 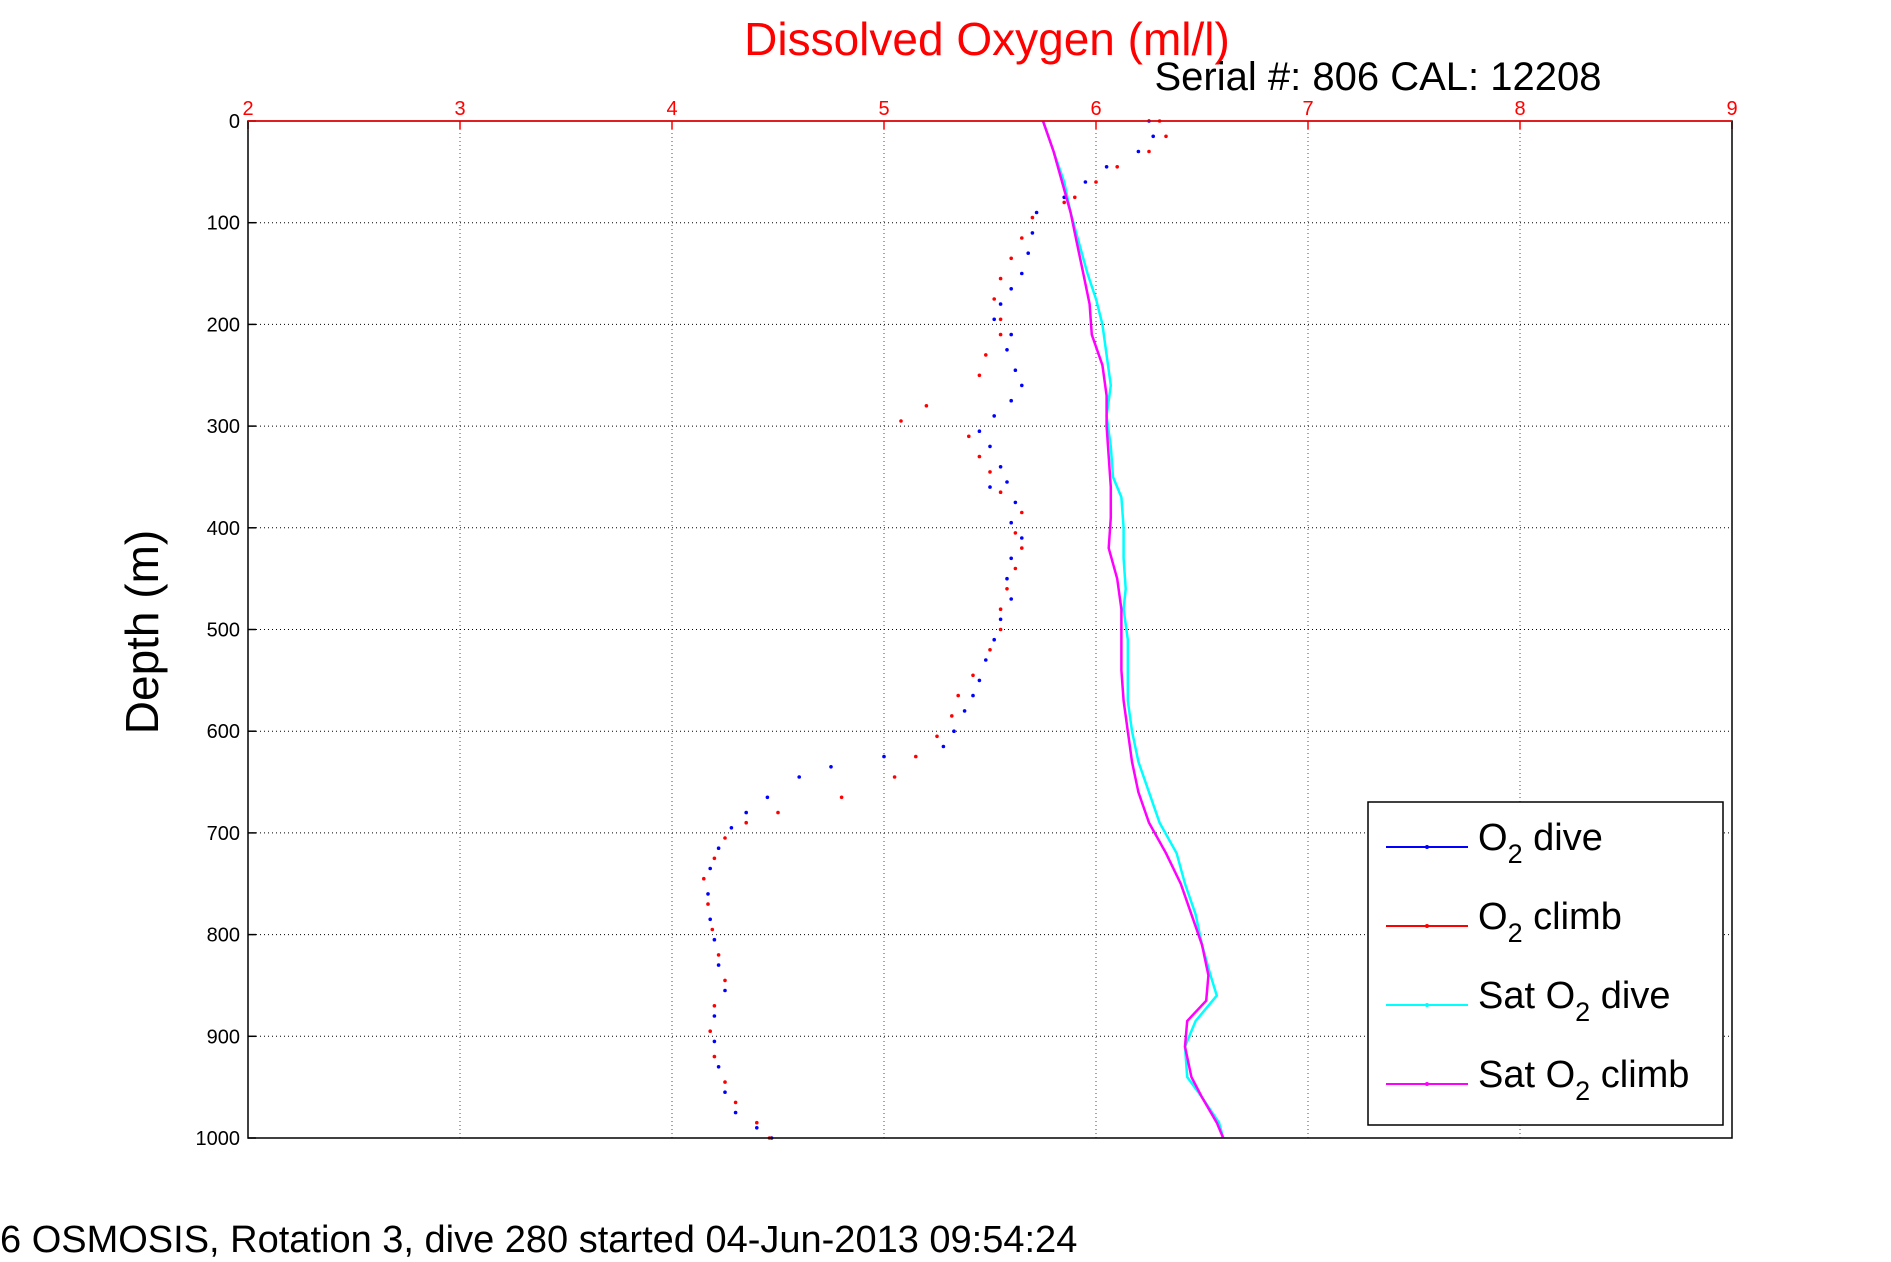 What do you see at coordinates (1519, 109) in the screenshot?
I see `x-tick-label-6: 8` at bounding box center [1519, 109].